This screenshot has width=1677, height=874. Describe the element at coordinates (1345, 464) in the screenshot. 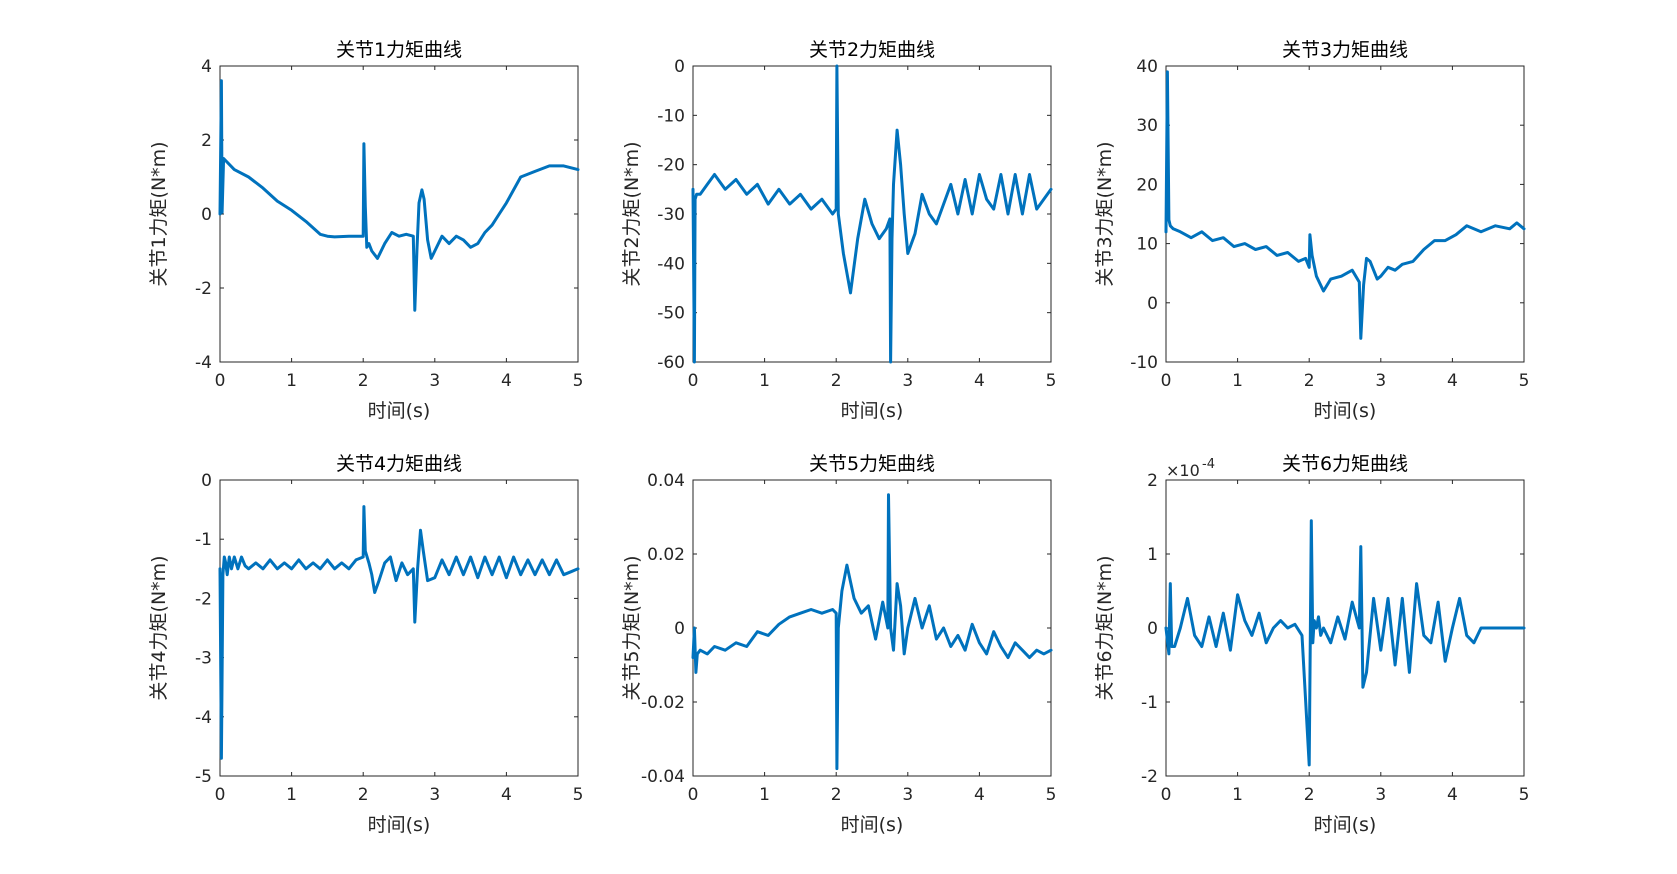

I see `chart-title: 关节6力矩曲线` at that location.